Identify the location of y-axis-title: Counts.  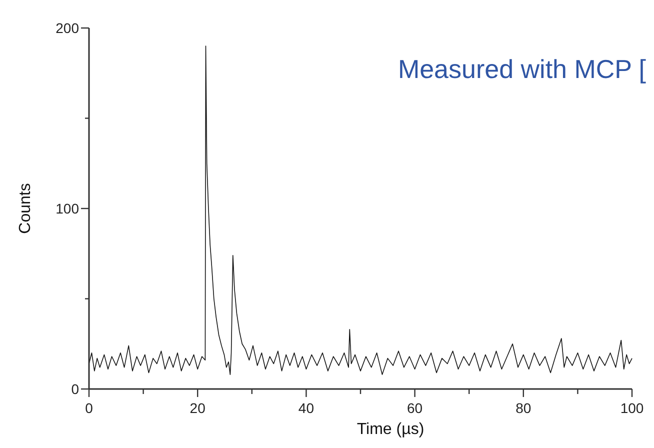
(25, 208).